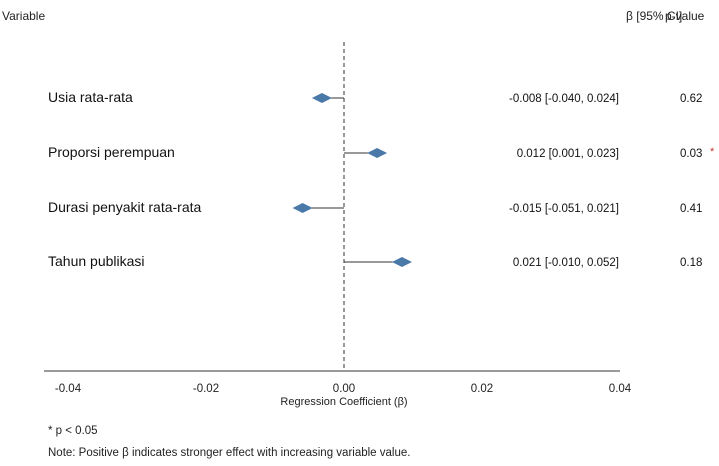 The width and height of the screenshot is (719, 466). I want to click on x-tick-label: 0.02, so click(482, 389).